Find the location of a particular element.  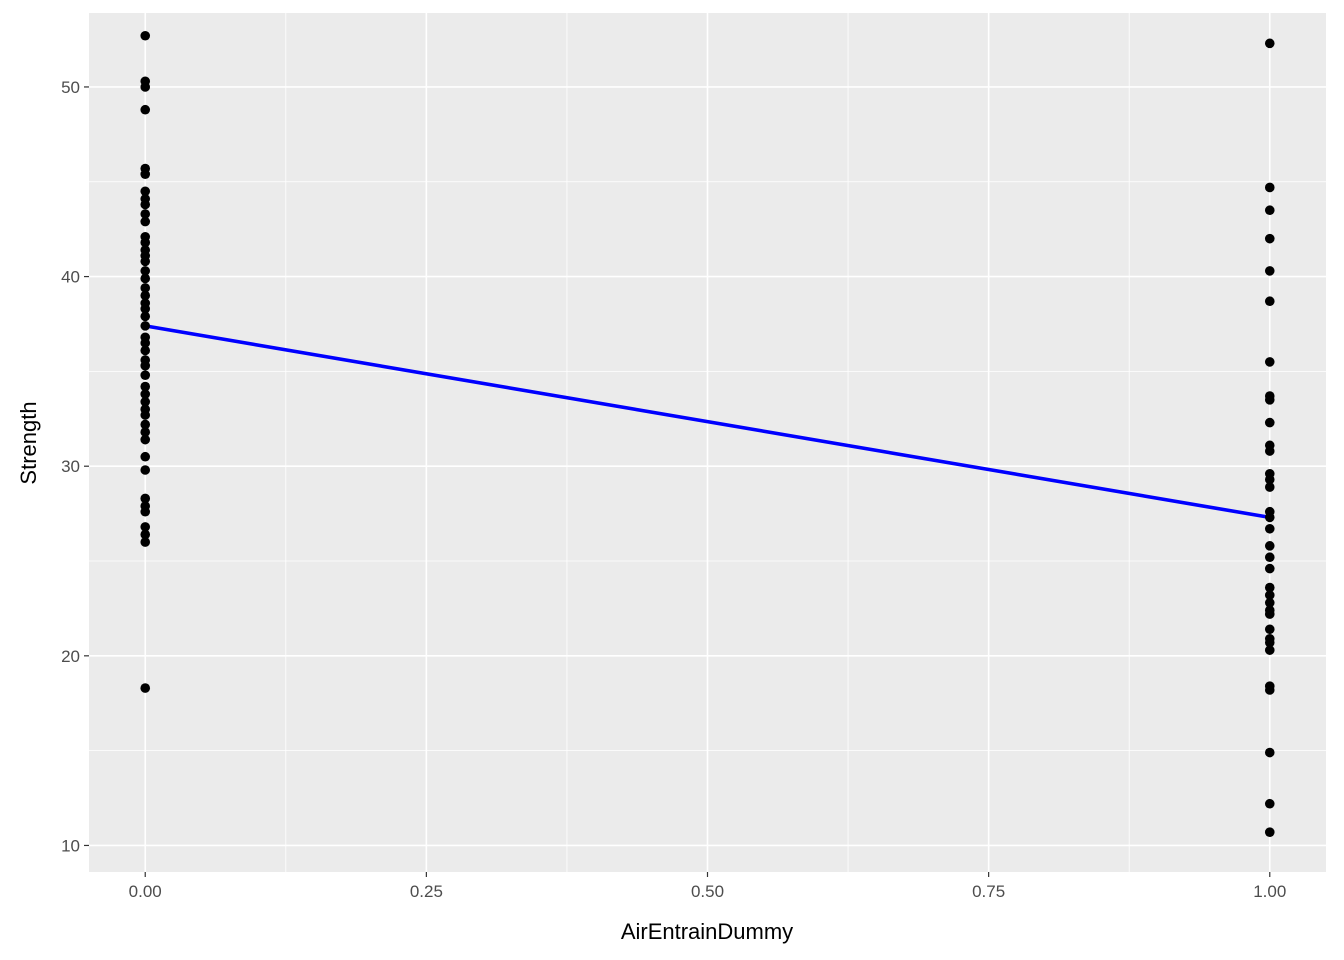

y-tick-label: 50 is located at coordinates (70, 87).